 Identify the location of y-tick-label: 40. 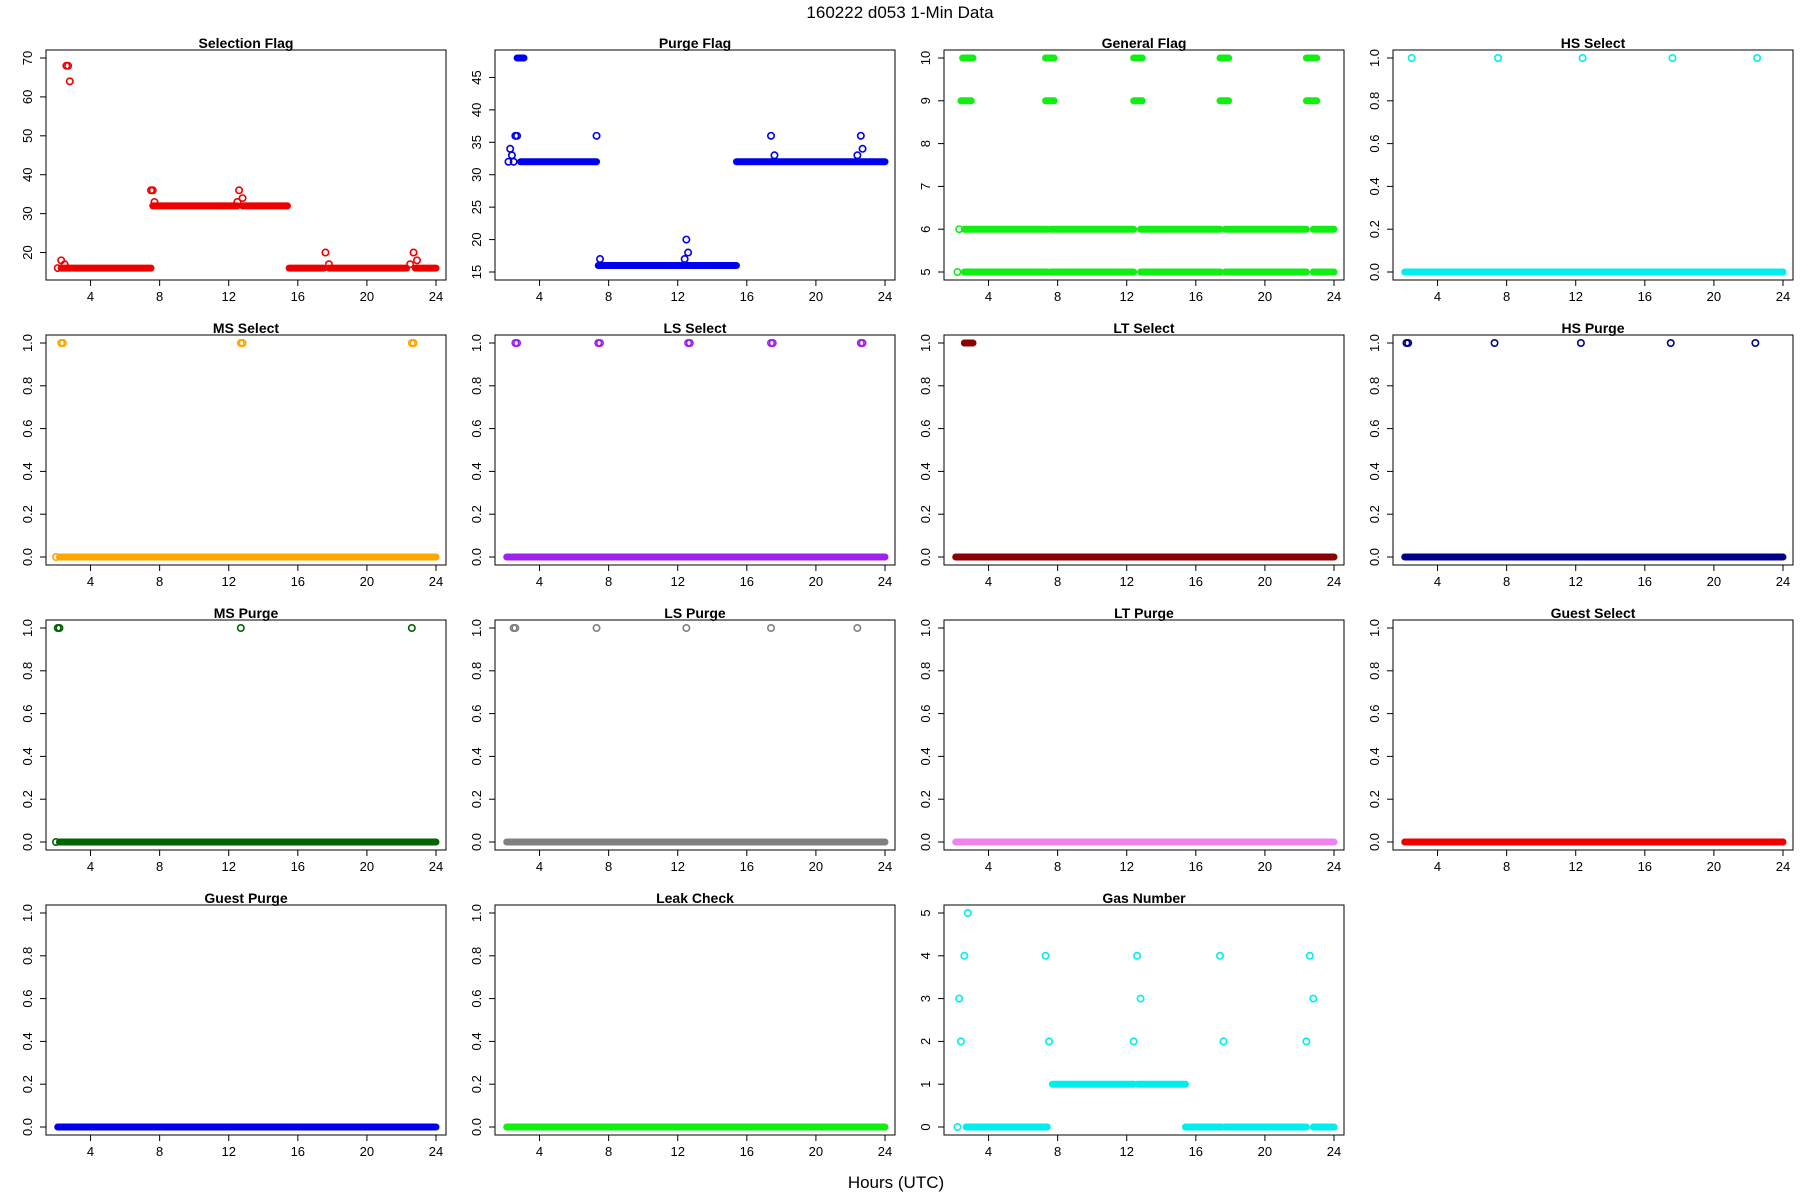
(27, 174).